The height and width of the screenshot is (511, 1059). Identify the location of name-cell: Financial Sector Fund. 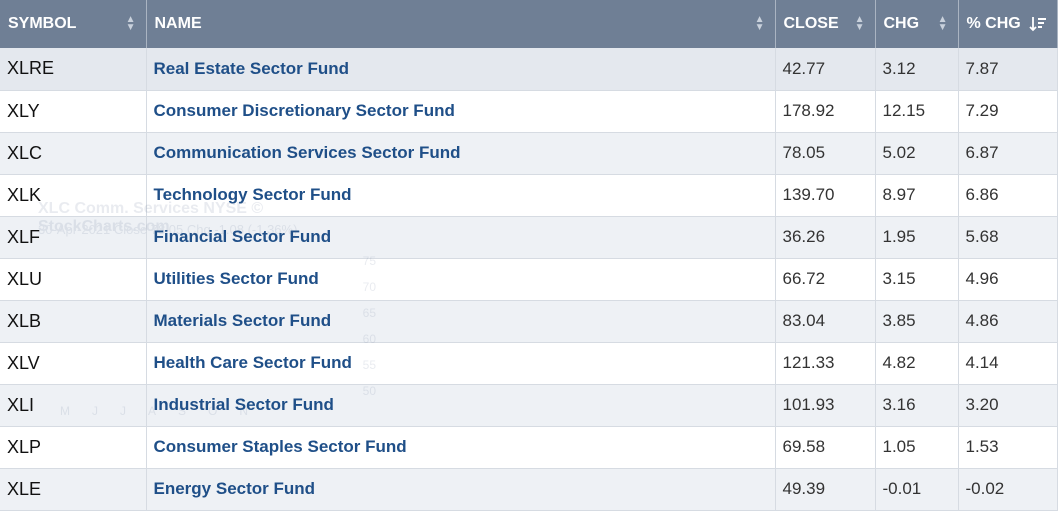
(461, 237).